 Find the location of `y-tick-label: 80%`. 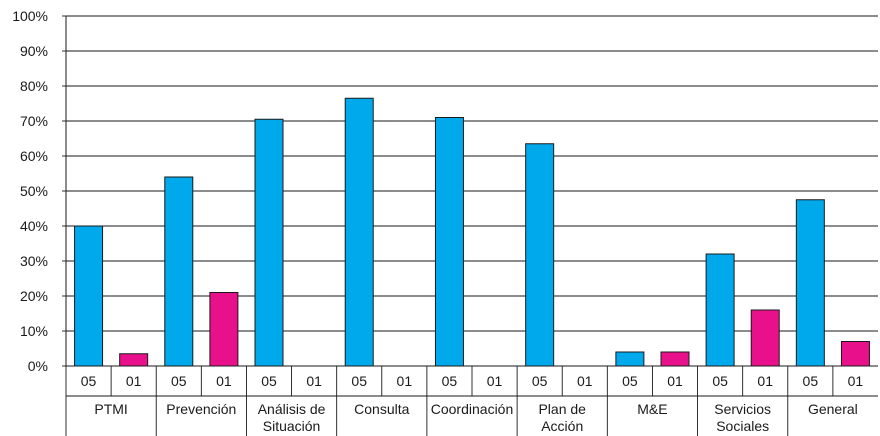

y-tick-label: 80% is located at coordinates (34, 86).